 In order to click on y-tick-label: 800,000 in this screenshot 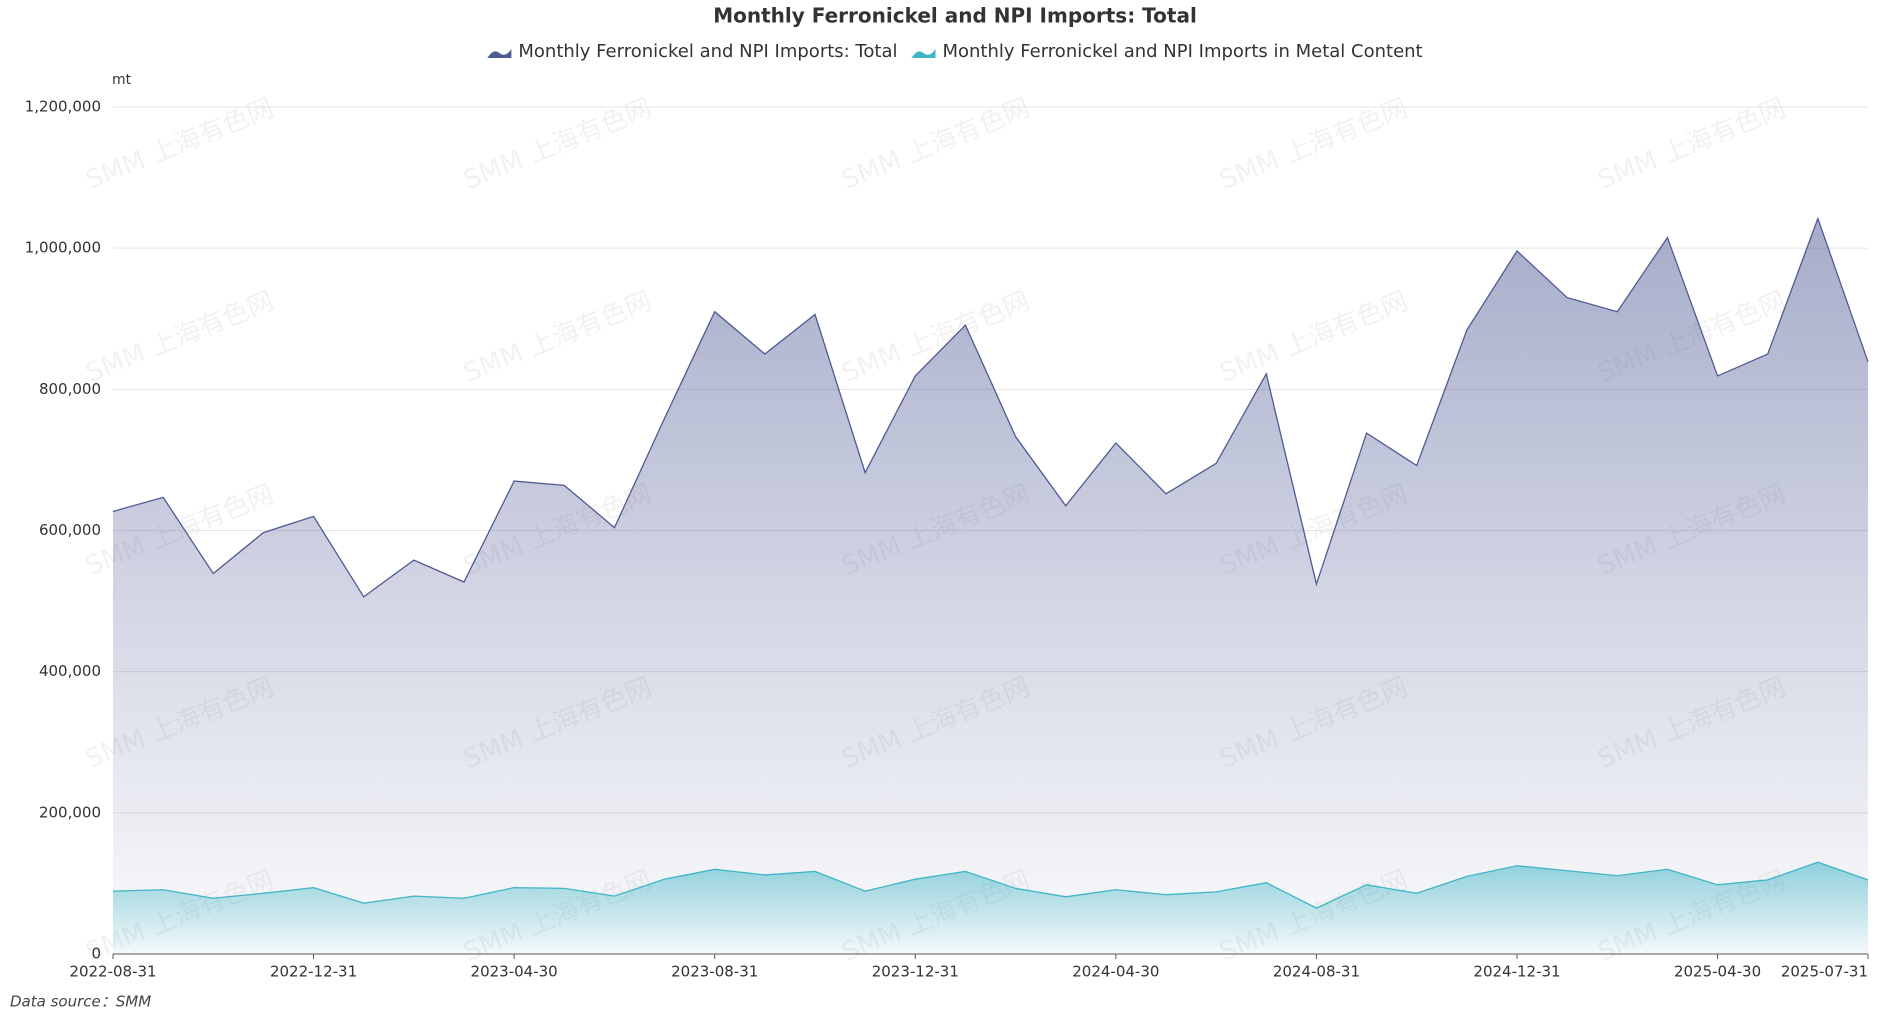, I will do `click(70, 389)`.